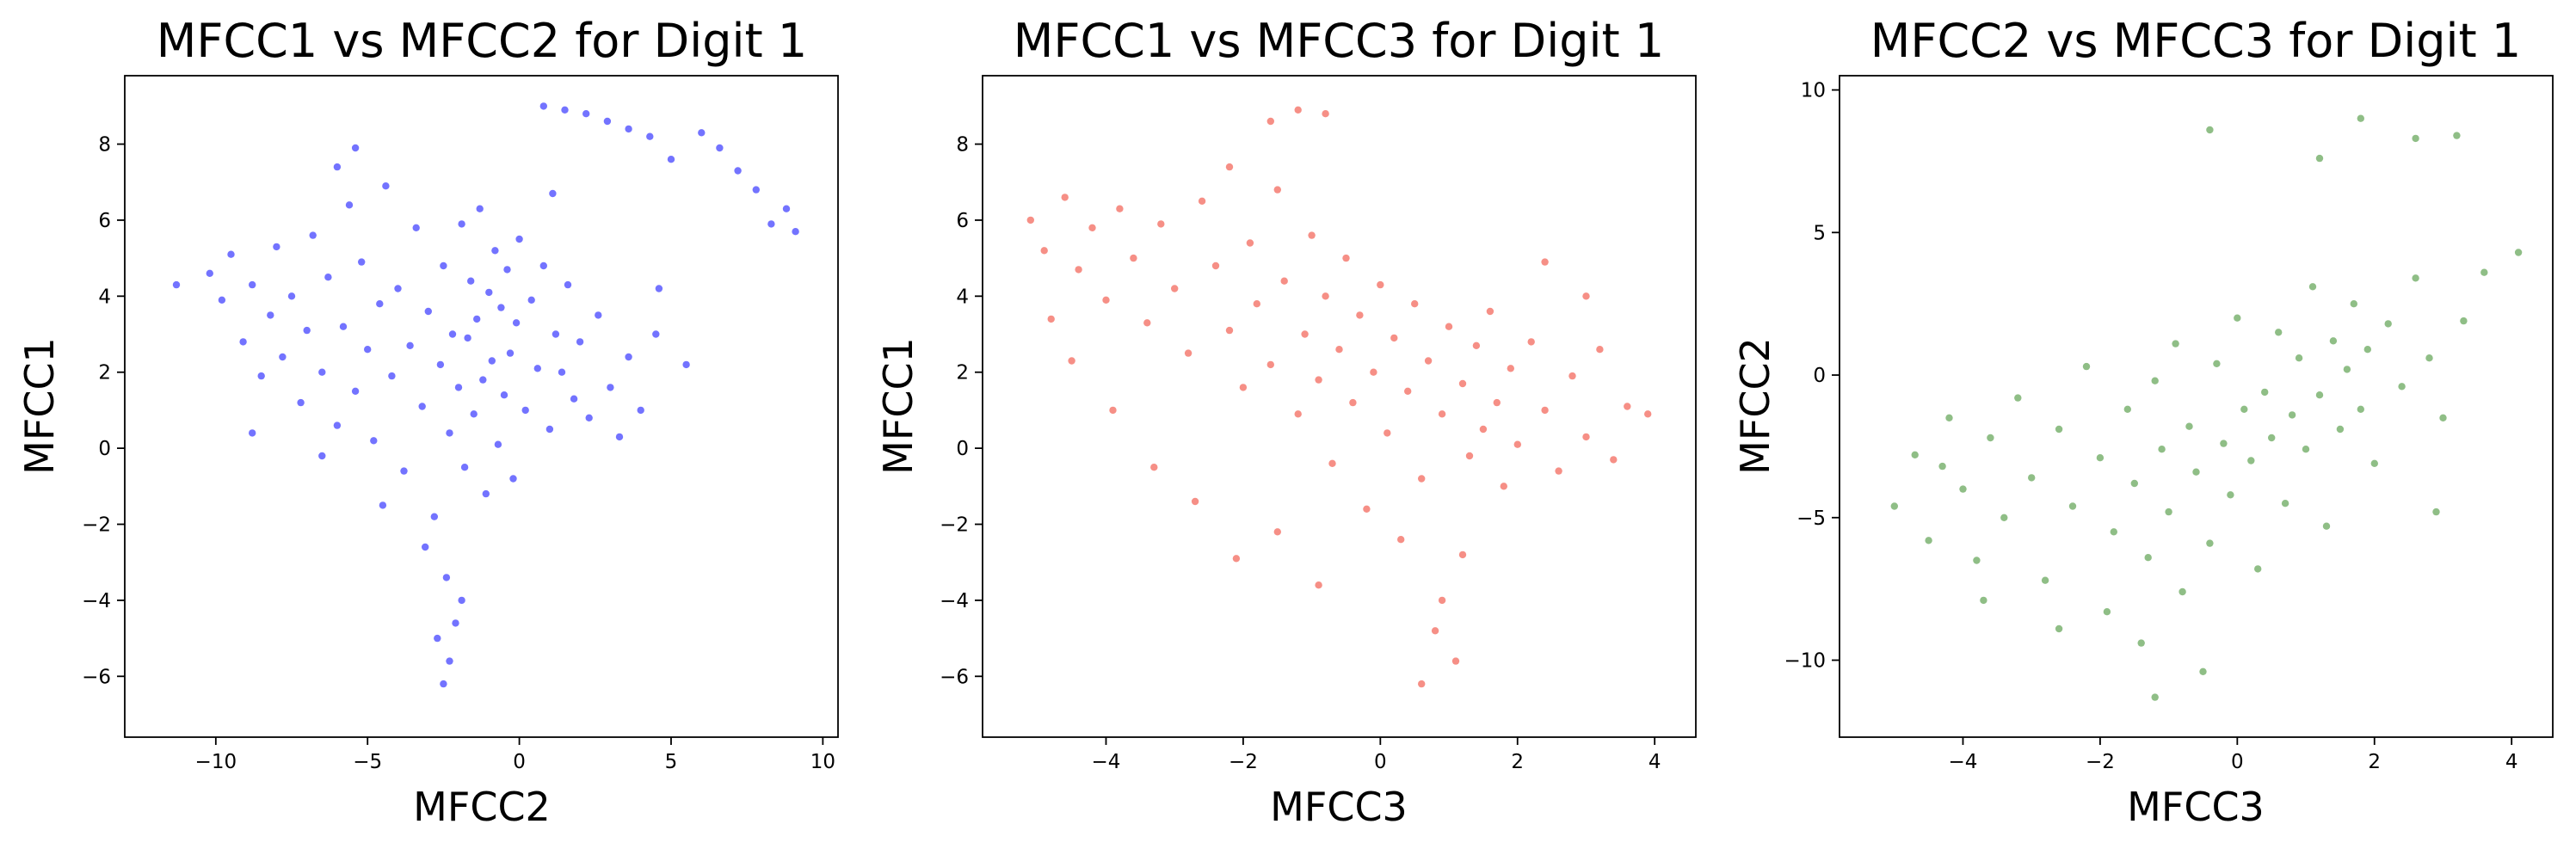 Image resolution: width=2576 pixels, height=855 pixels. I want to click on y-tick-label: 5, so click(1820, 233).